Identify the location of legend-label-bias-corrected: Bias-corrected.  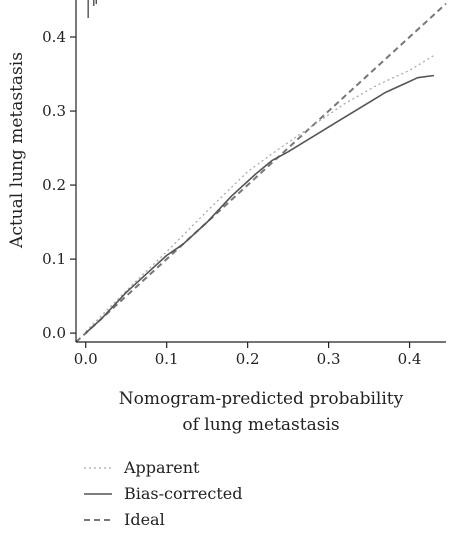
(183, 493).